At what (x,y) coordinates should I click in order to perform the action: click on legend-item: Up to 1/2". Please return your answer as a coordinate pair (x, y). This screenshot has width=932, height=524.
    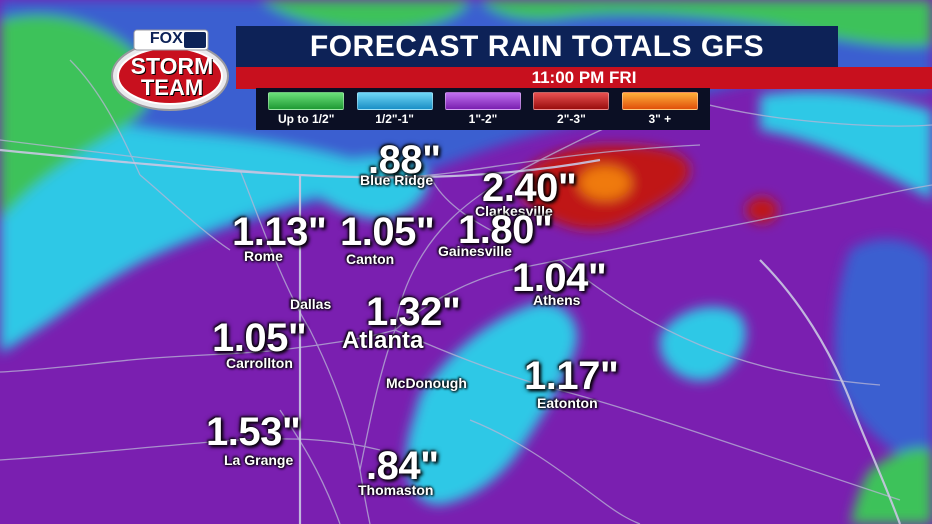
    Looking at the image, I should click on (306, 109).